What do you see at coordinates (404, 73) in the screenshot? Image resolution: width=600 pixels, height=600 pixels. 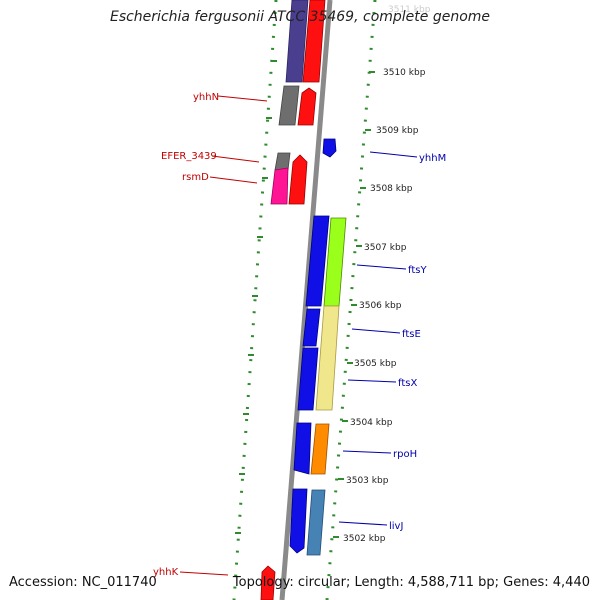 I see `tick-label: 3510 kbp` at bounding box center [404, 73].